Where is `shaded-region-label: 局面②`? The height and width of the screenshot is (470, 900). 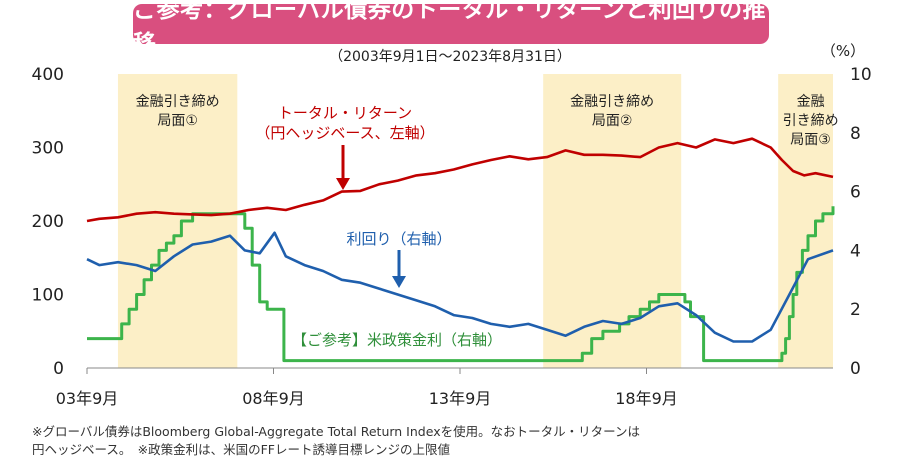 shaded-region-label: 局面② is located at coordinates (612, 121).